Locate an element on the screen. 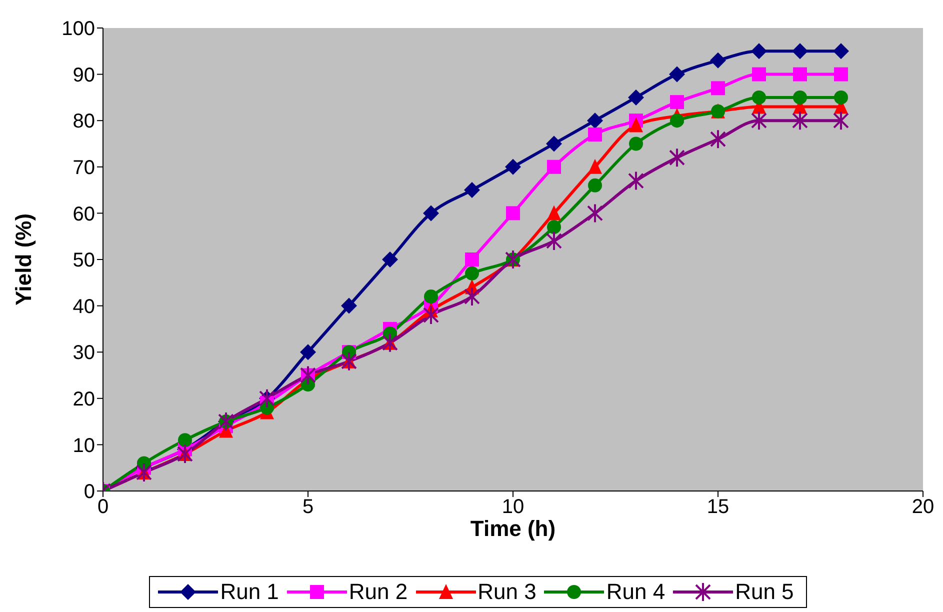 This screenshot has width=943, height=612. y-tick-label: 0 is located at coordinates (89, 492).